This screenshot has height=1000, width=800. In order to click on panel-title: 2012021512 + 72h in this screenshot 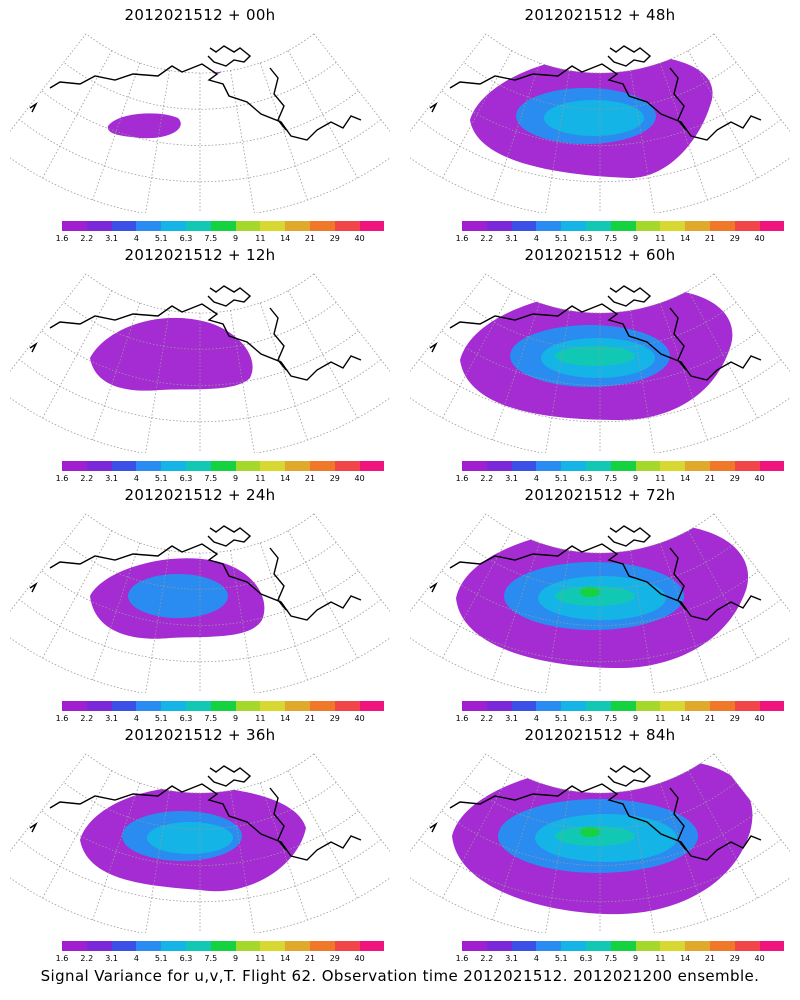, I will do `click(600, 495)`.